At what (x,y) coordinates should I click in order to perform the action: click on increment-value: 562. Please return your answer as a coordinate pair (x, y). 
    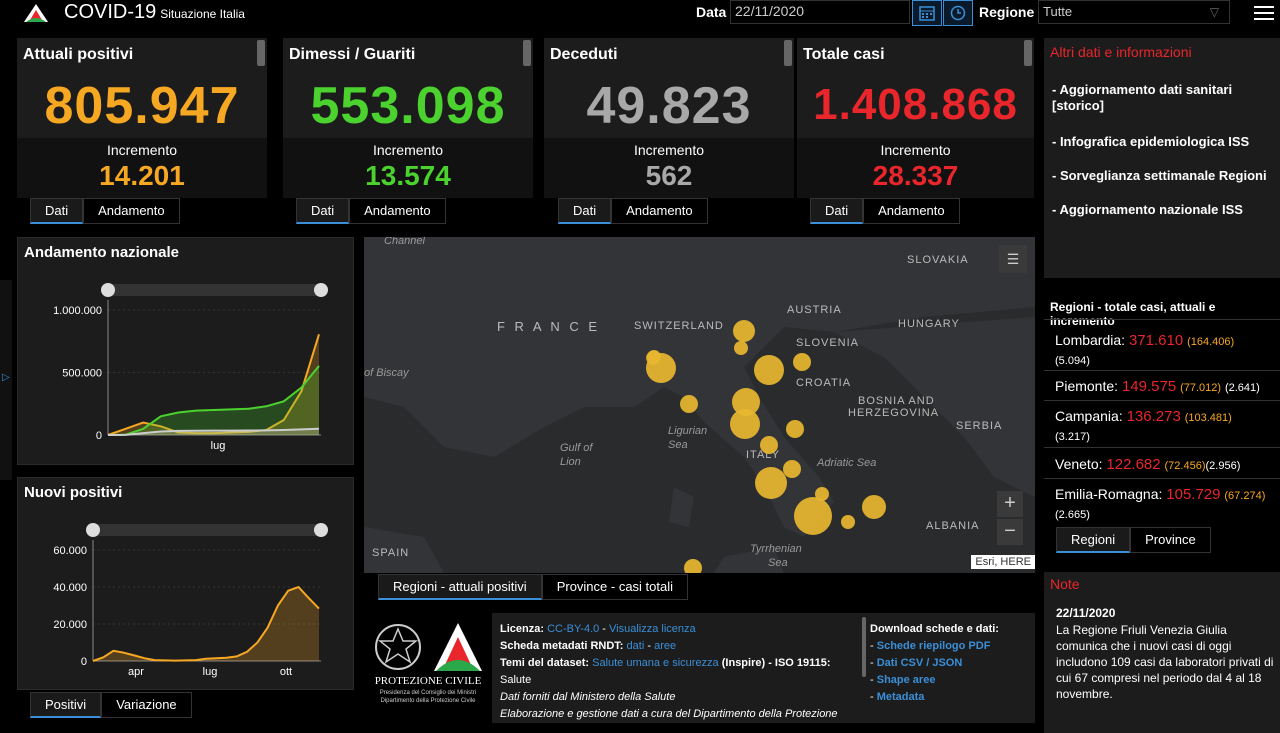
    Looking at the image, I should click on (669, 175).